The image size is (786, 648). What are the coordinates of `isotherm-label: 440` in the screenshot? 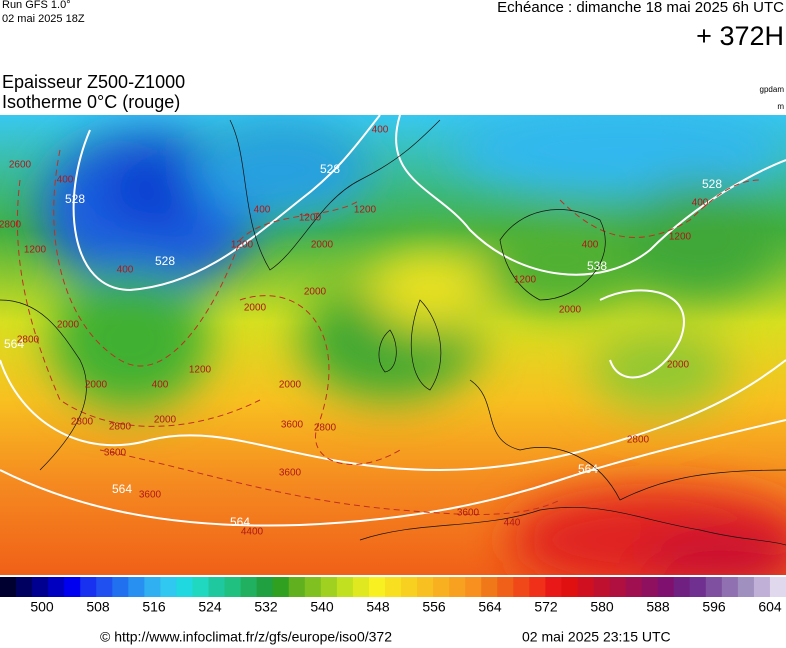 It's located at (512, 523).